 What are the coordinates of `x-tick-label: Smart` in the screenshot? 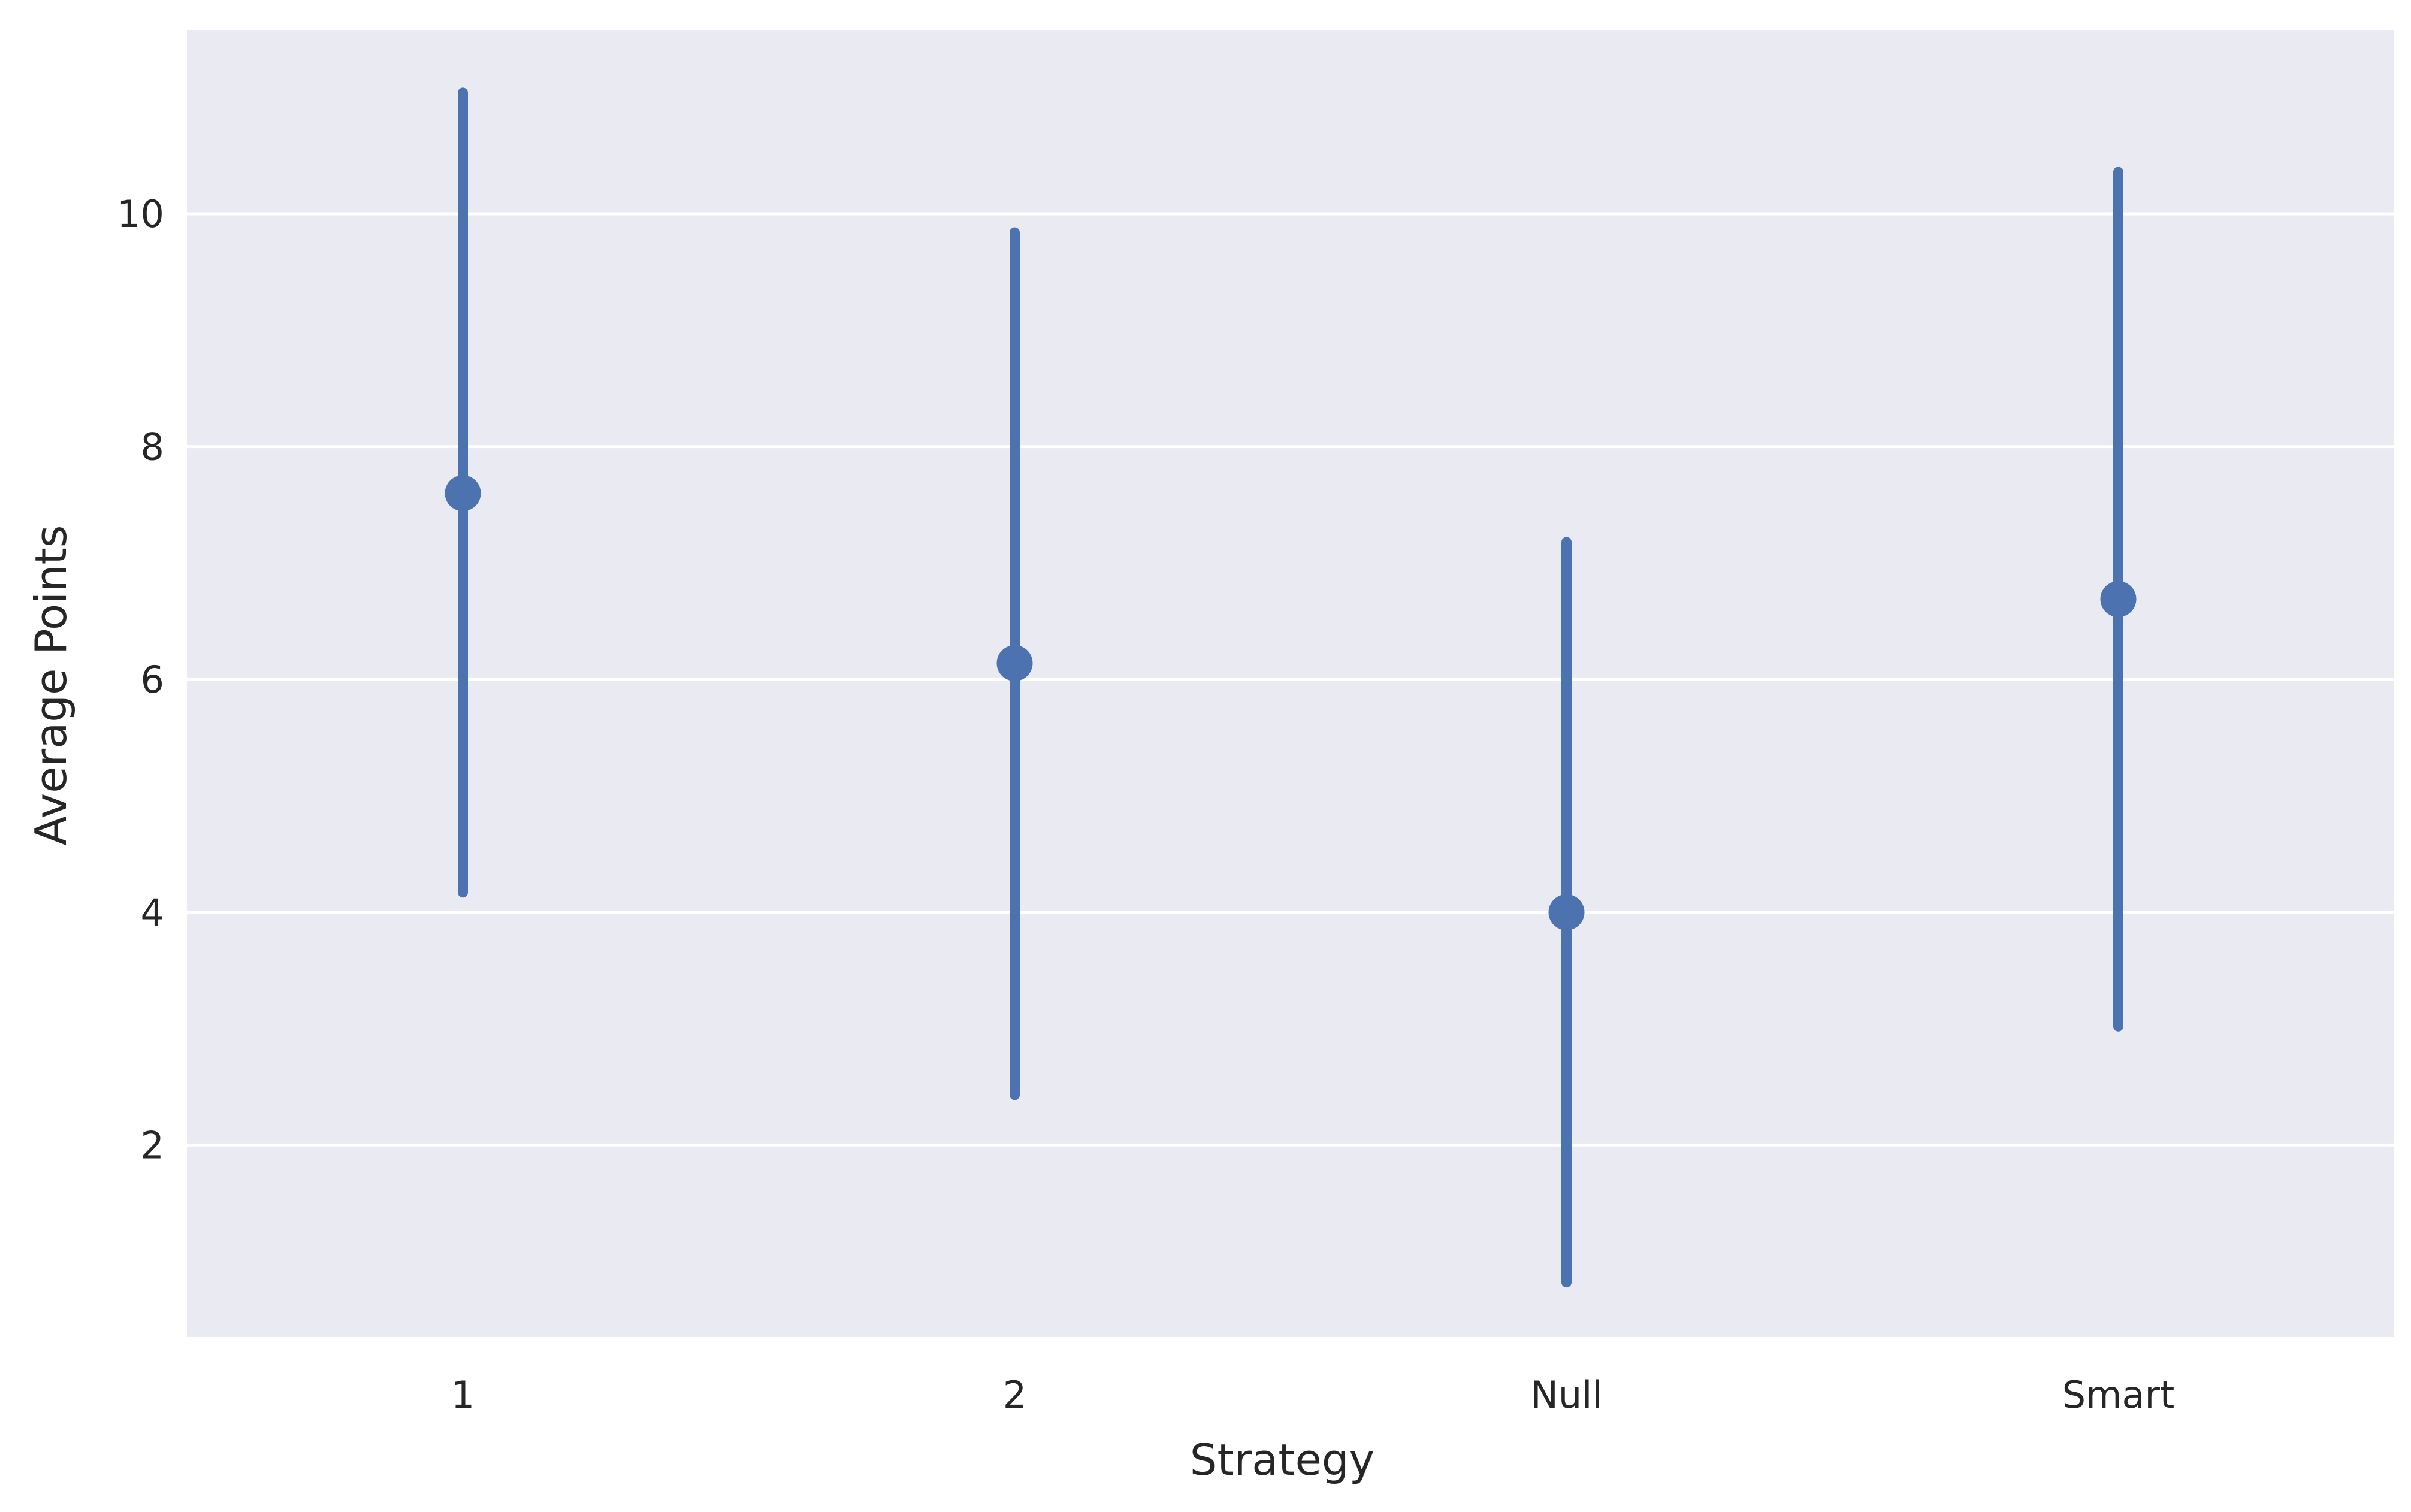 It's located at (2118, 1395).